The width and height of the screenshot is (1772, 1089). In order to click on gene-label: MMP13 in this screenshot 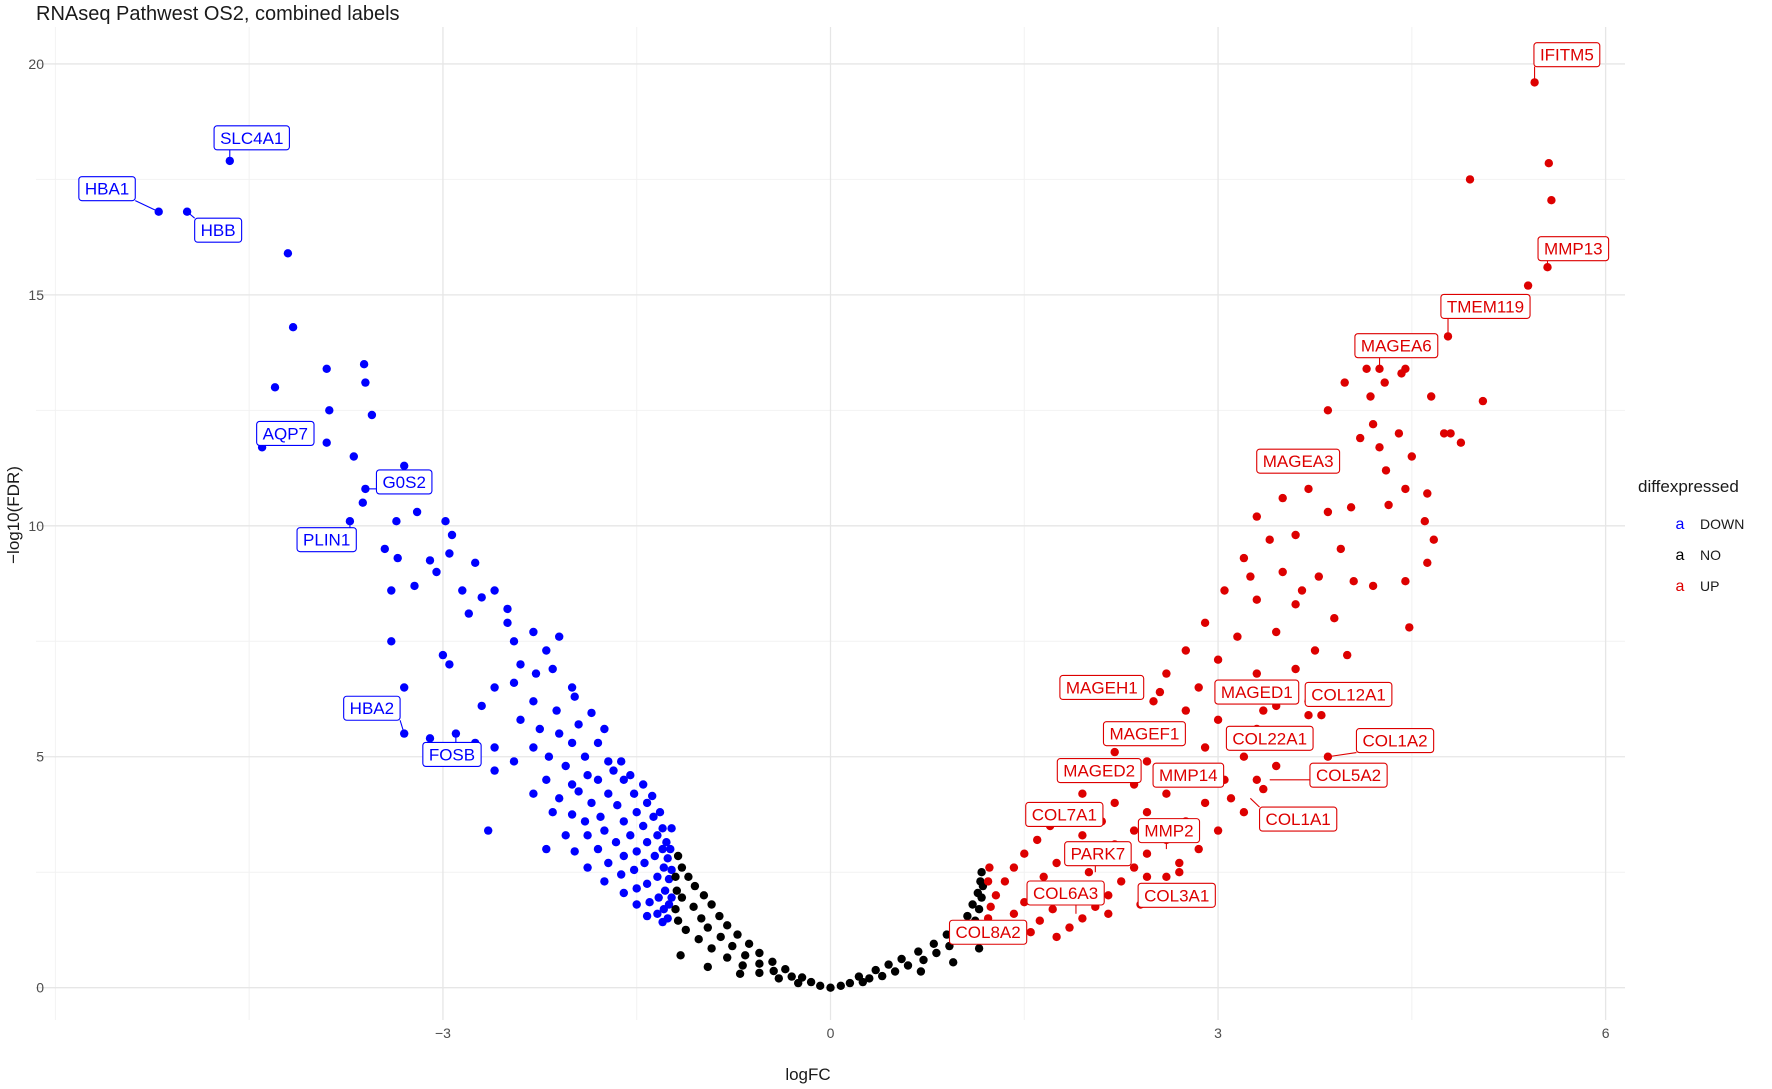, I will do `click(1573, 249)`.